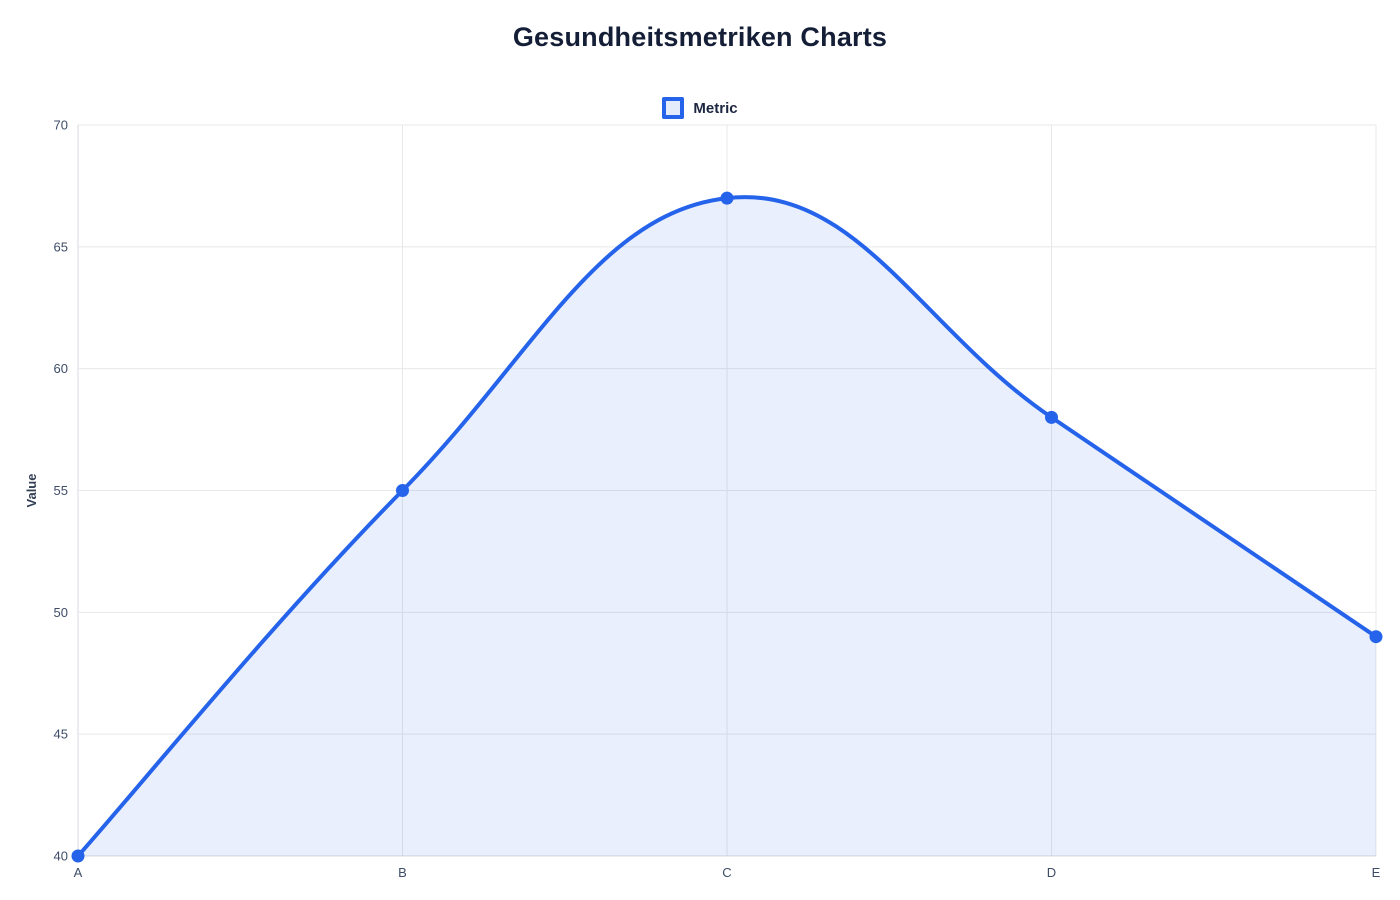 The width and height of the screenshot is (1400, 900). What do you see at coordinates (1051, 872) in the screenshot?
I see `x-tick-label: D` at bounding box center [1051, 872].